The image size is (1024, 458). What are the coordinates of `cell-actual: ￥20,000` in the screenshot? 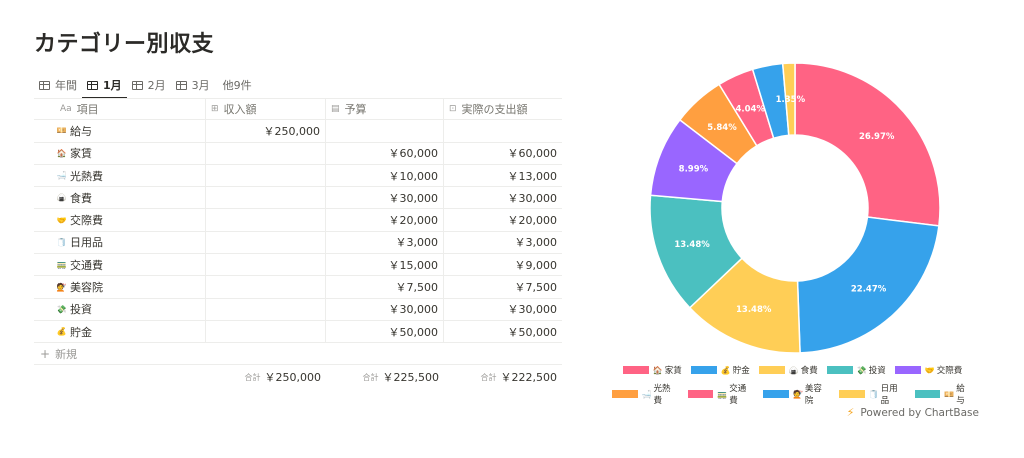 It's located at (532, 221).